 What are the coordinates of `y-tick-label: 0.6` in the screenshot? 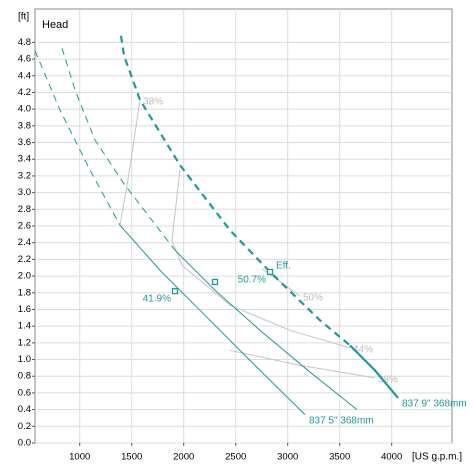 It's located at (24, 392).